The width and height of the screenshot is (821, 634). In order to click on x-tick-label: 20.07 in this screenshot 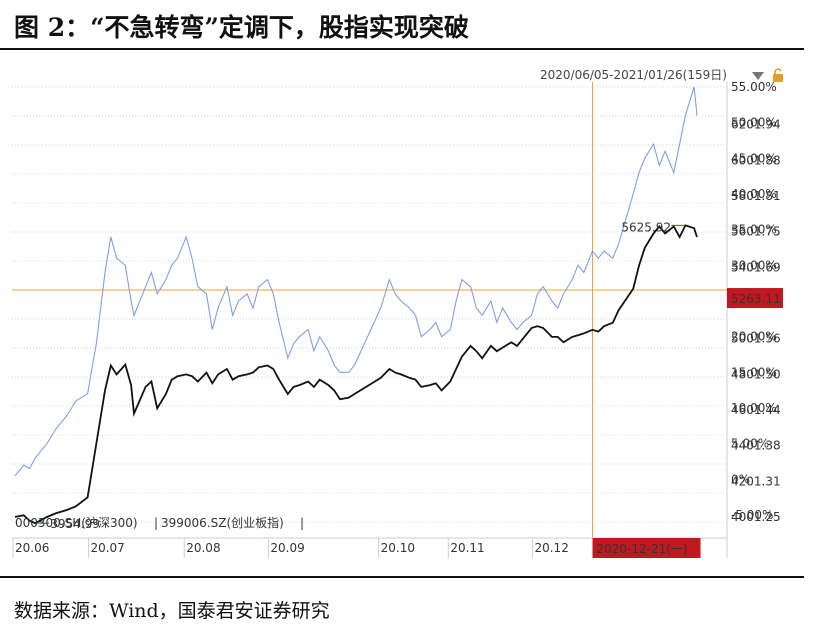, I will do `click(107, 548)`.